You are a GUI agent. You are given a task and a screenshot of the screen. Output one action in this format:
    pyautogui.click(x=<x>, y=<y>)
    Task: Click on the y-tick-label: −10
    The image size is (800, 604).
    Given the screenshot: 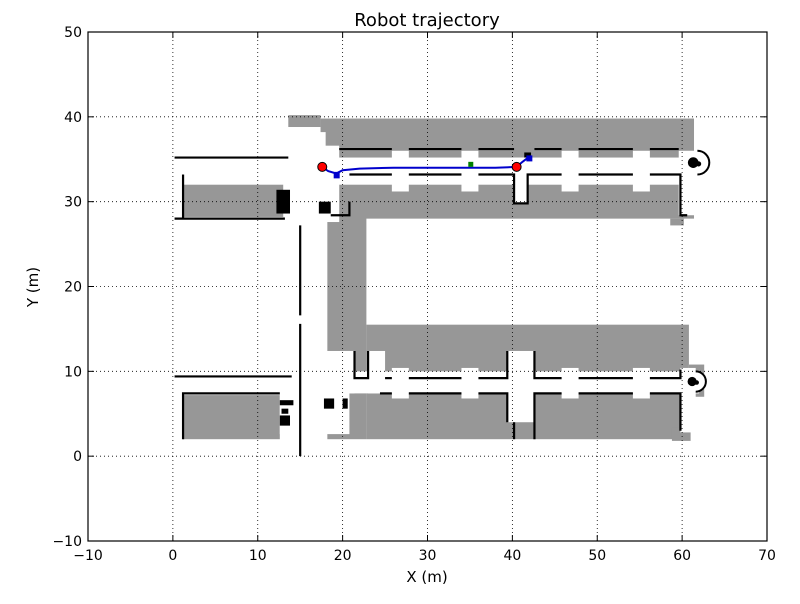 What is the action you would take?
    pyautogui.click(x=67, y=542)
    